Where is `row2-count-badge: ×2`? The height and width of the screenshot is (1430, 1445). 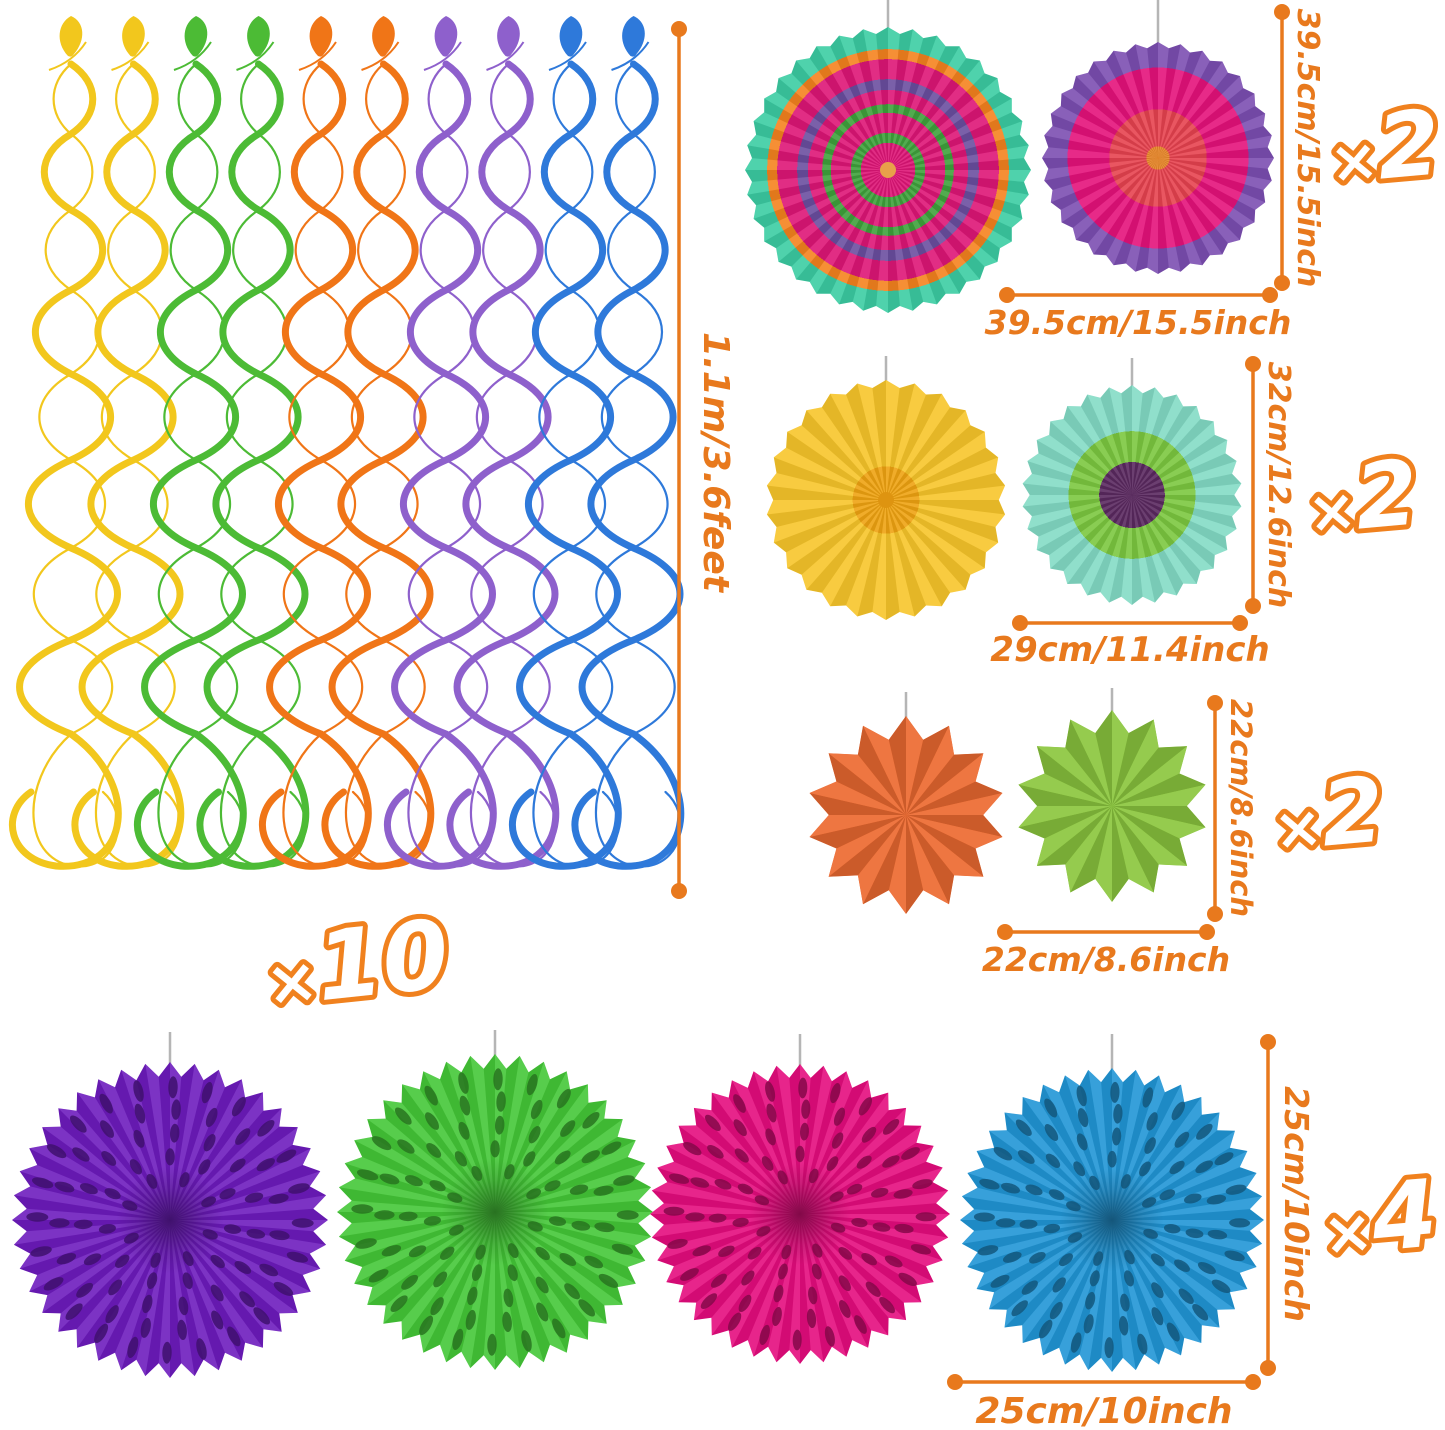
row2-count-badge: ×2 is located at coordinates (1362, 497).